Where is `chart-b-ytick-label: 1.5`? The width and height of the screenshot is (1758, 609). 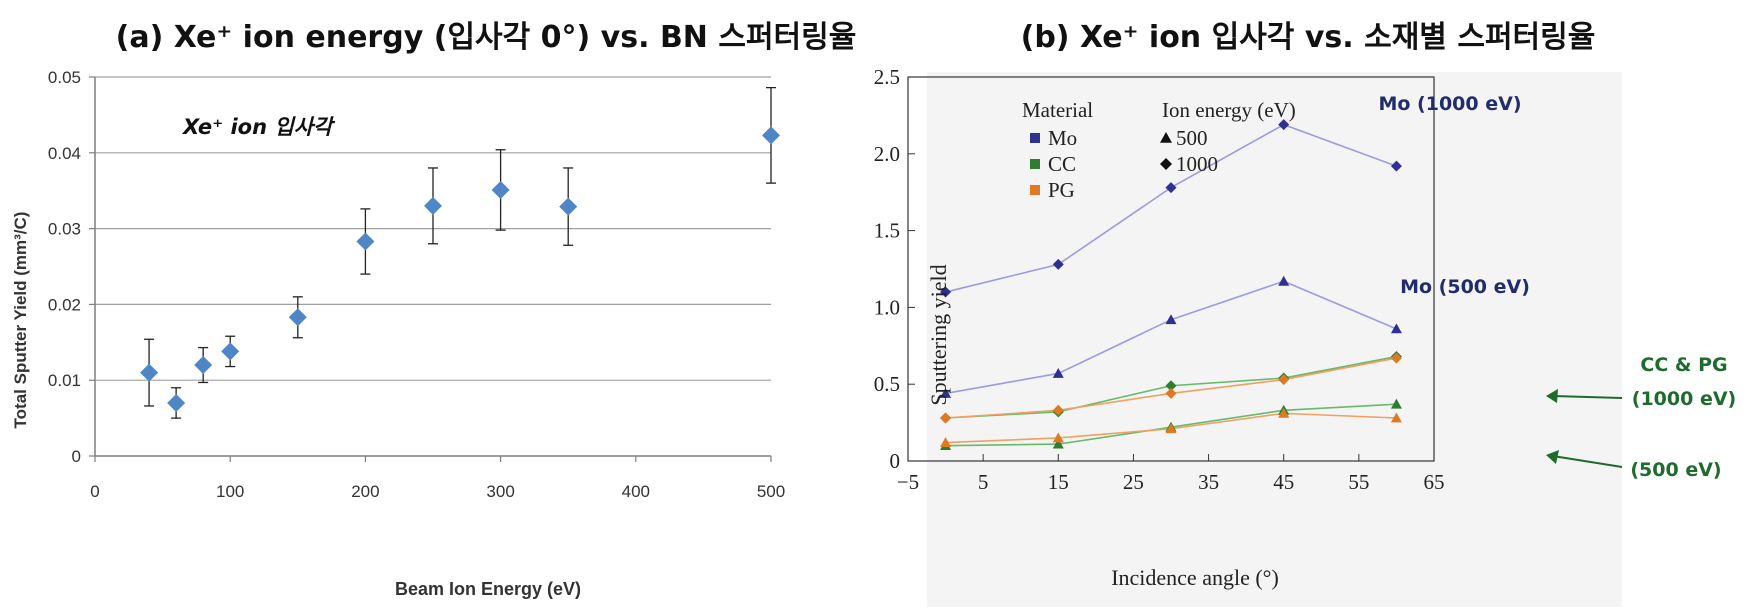
chart-b-ytick-label: 1.5 is located at coordinates (887, 231).